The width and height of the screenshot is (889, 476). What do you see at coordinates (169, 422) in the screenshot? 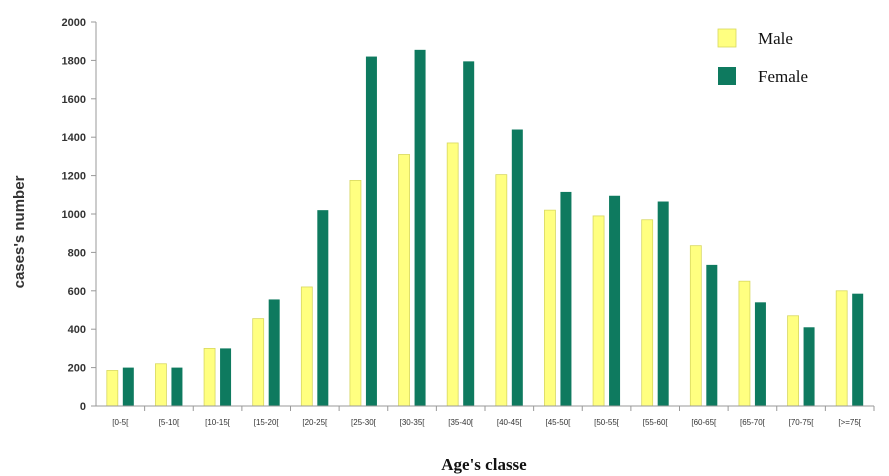
I see `x-tick-label: [5-10[` at bounding box center [169, 422].